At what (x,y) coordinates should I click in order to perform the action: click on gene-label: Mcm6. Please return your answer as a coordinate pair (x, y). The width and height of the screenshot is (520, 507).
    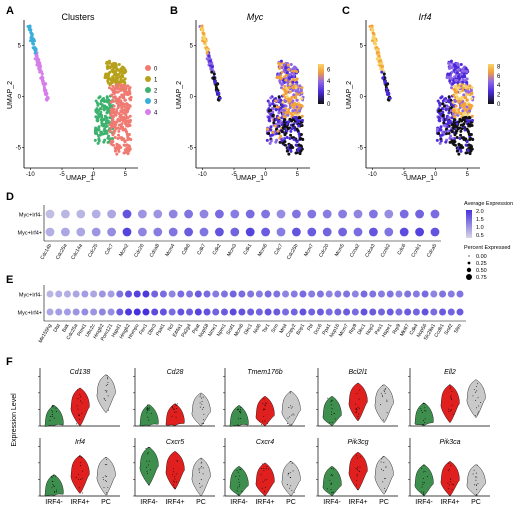
    Looking at the image, I should click on (263, 250).